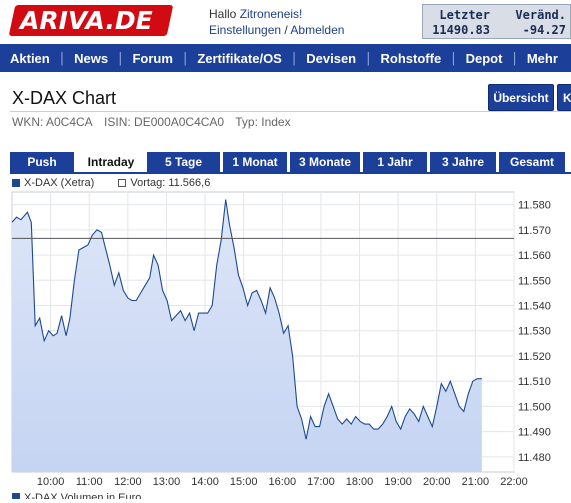 This screenshot has width=571, height=503. Describe the element at coordinates (239, 58) in the screenshot. I see `nav-item-zertifikate-os: Zertifikate/OS` at that location.